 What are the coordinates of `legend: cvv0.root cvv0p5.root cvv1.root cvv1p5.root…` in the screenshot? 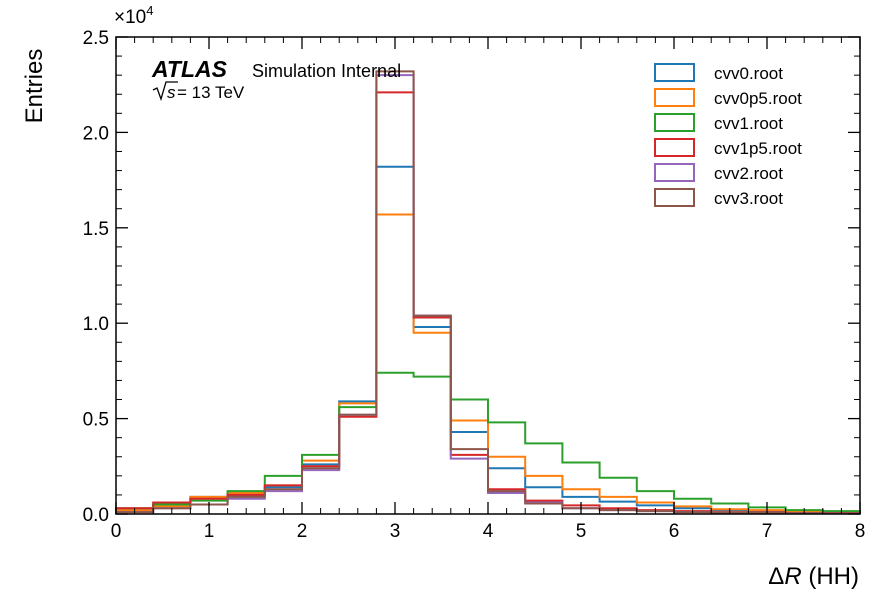 It's located at (728, 135).